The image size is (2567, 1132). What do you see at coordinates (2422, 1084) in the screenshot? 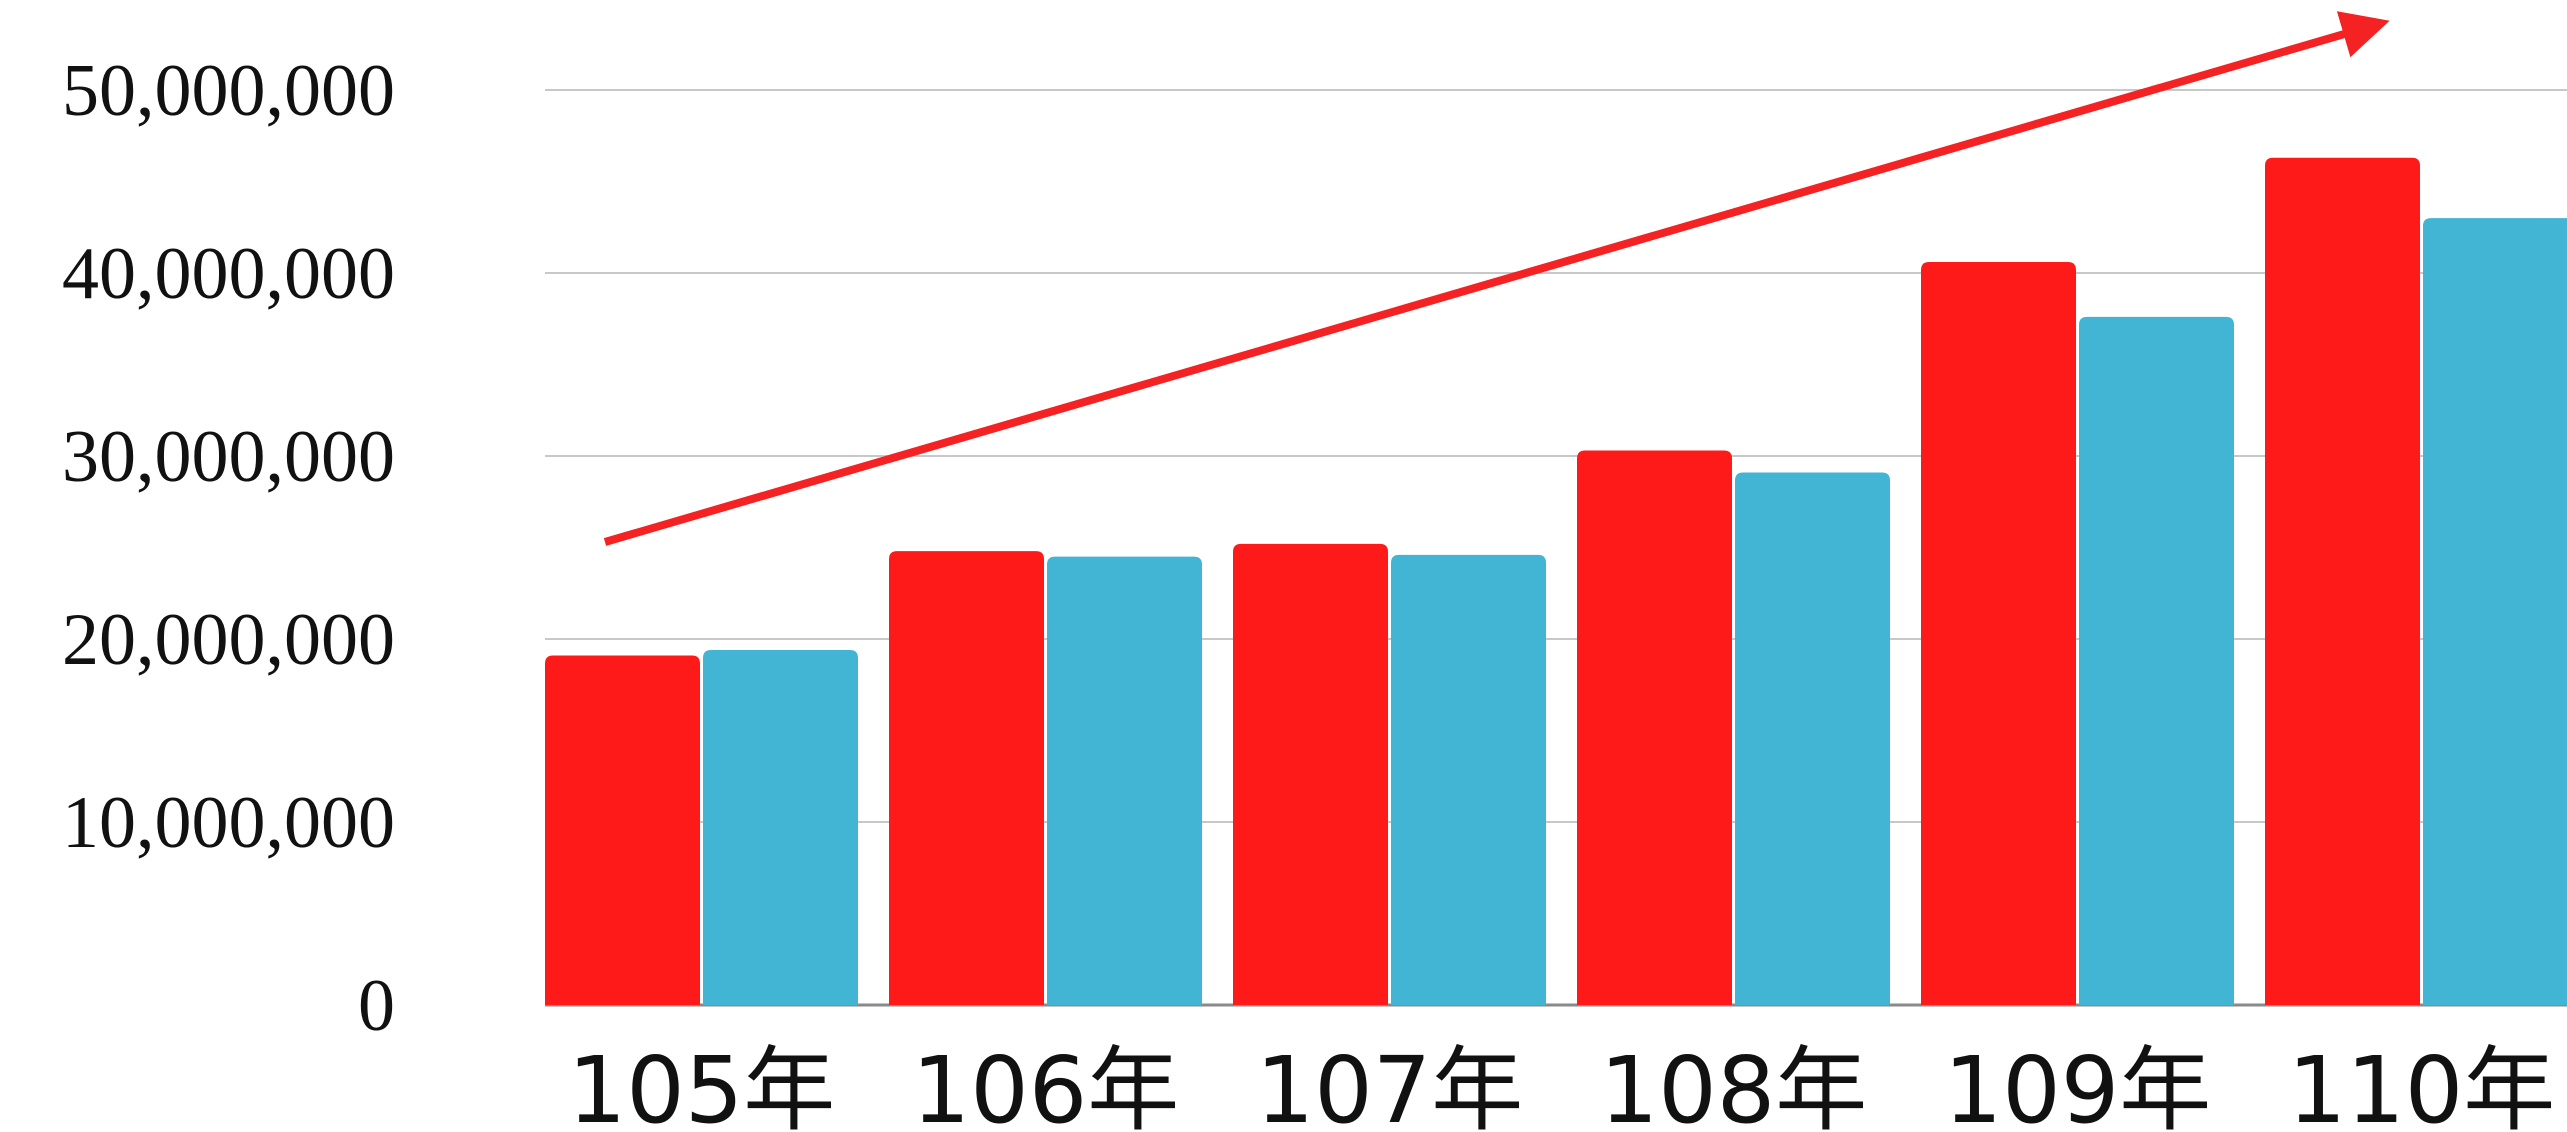
I see `x-tick-label: 110年` at bounding box center [2422, 1084].